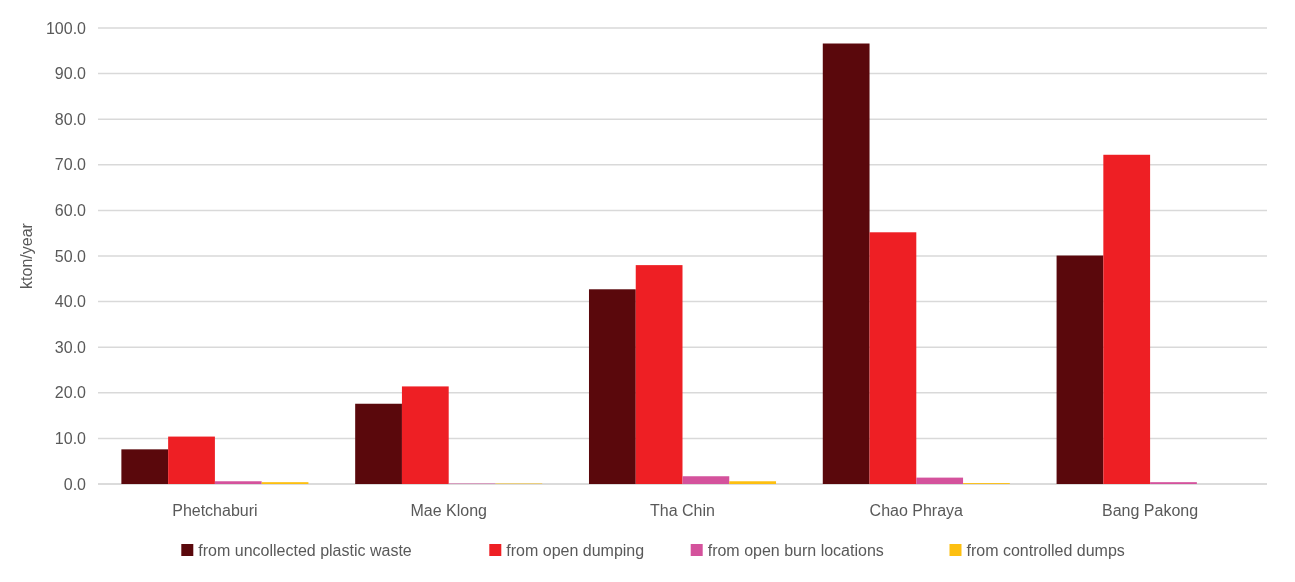 The width and height of the screenshot is (1295, 582). What do you see at coordinates (916, 510) in the screenshot?
I see `x-tick-label: Chao Phraya` at bounding box center [916, 510].